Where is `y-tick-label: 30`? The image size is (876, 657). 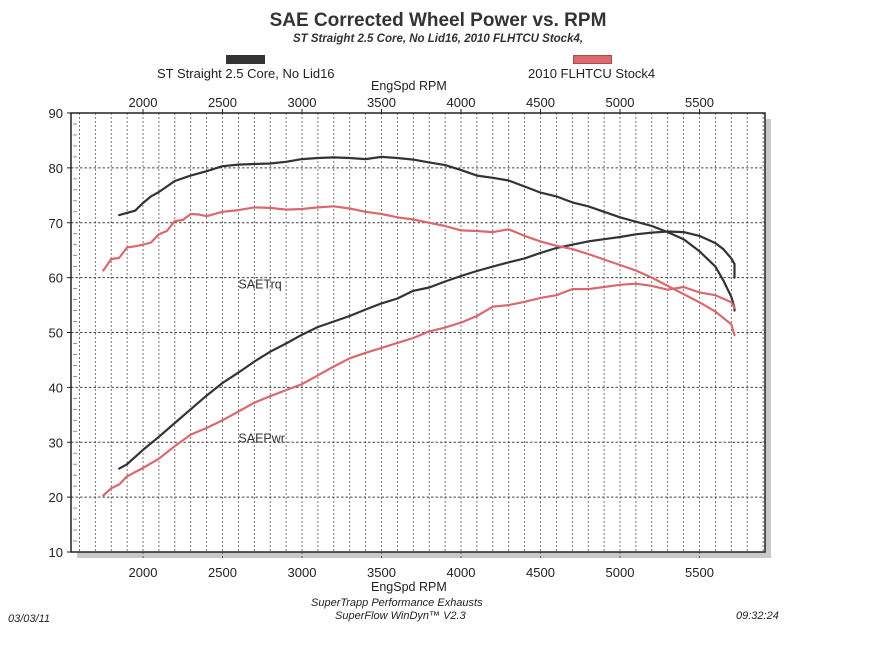 y-tick-label: 30 is located at coordinates (56, 442).